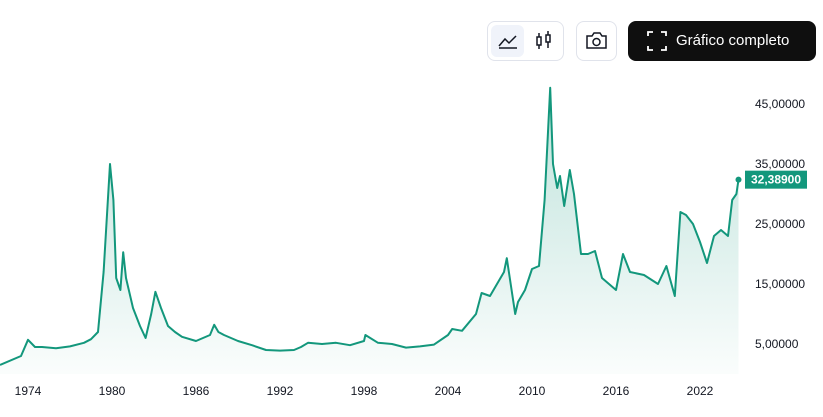  What do you see at coordinates (700, 391) in the screenshot?
I see `x-tick-label: 2022` at bounding box center [700, 391].